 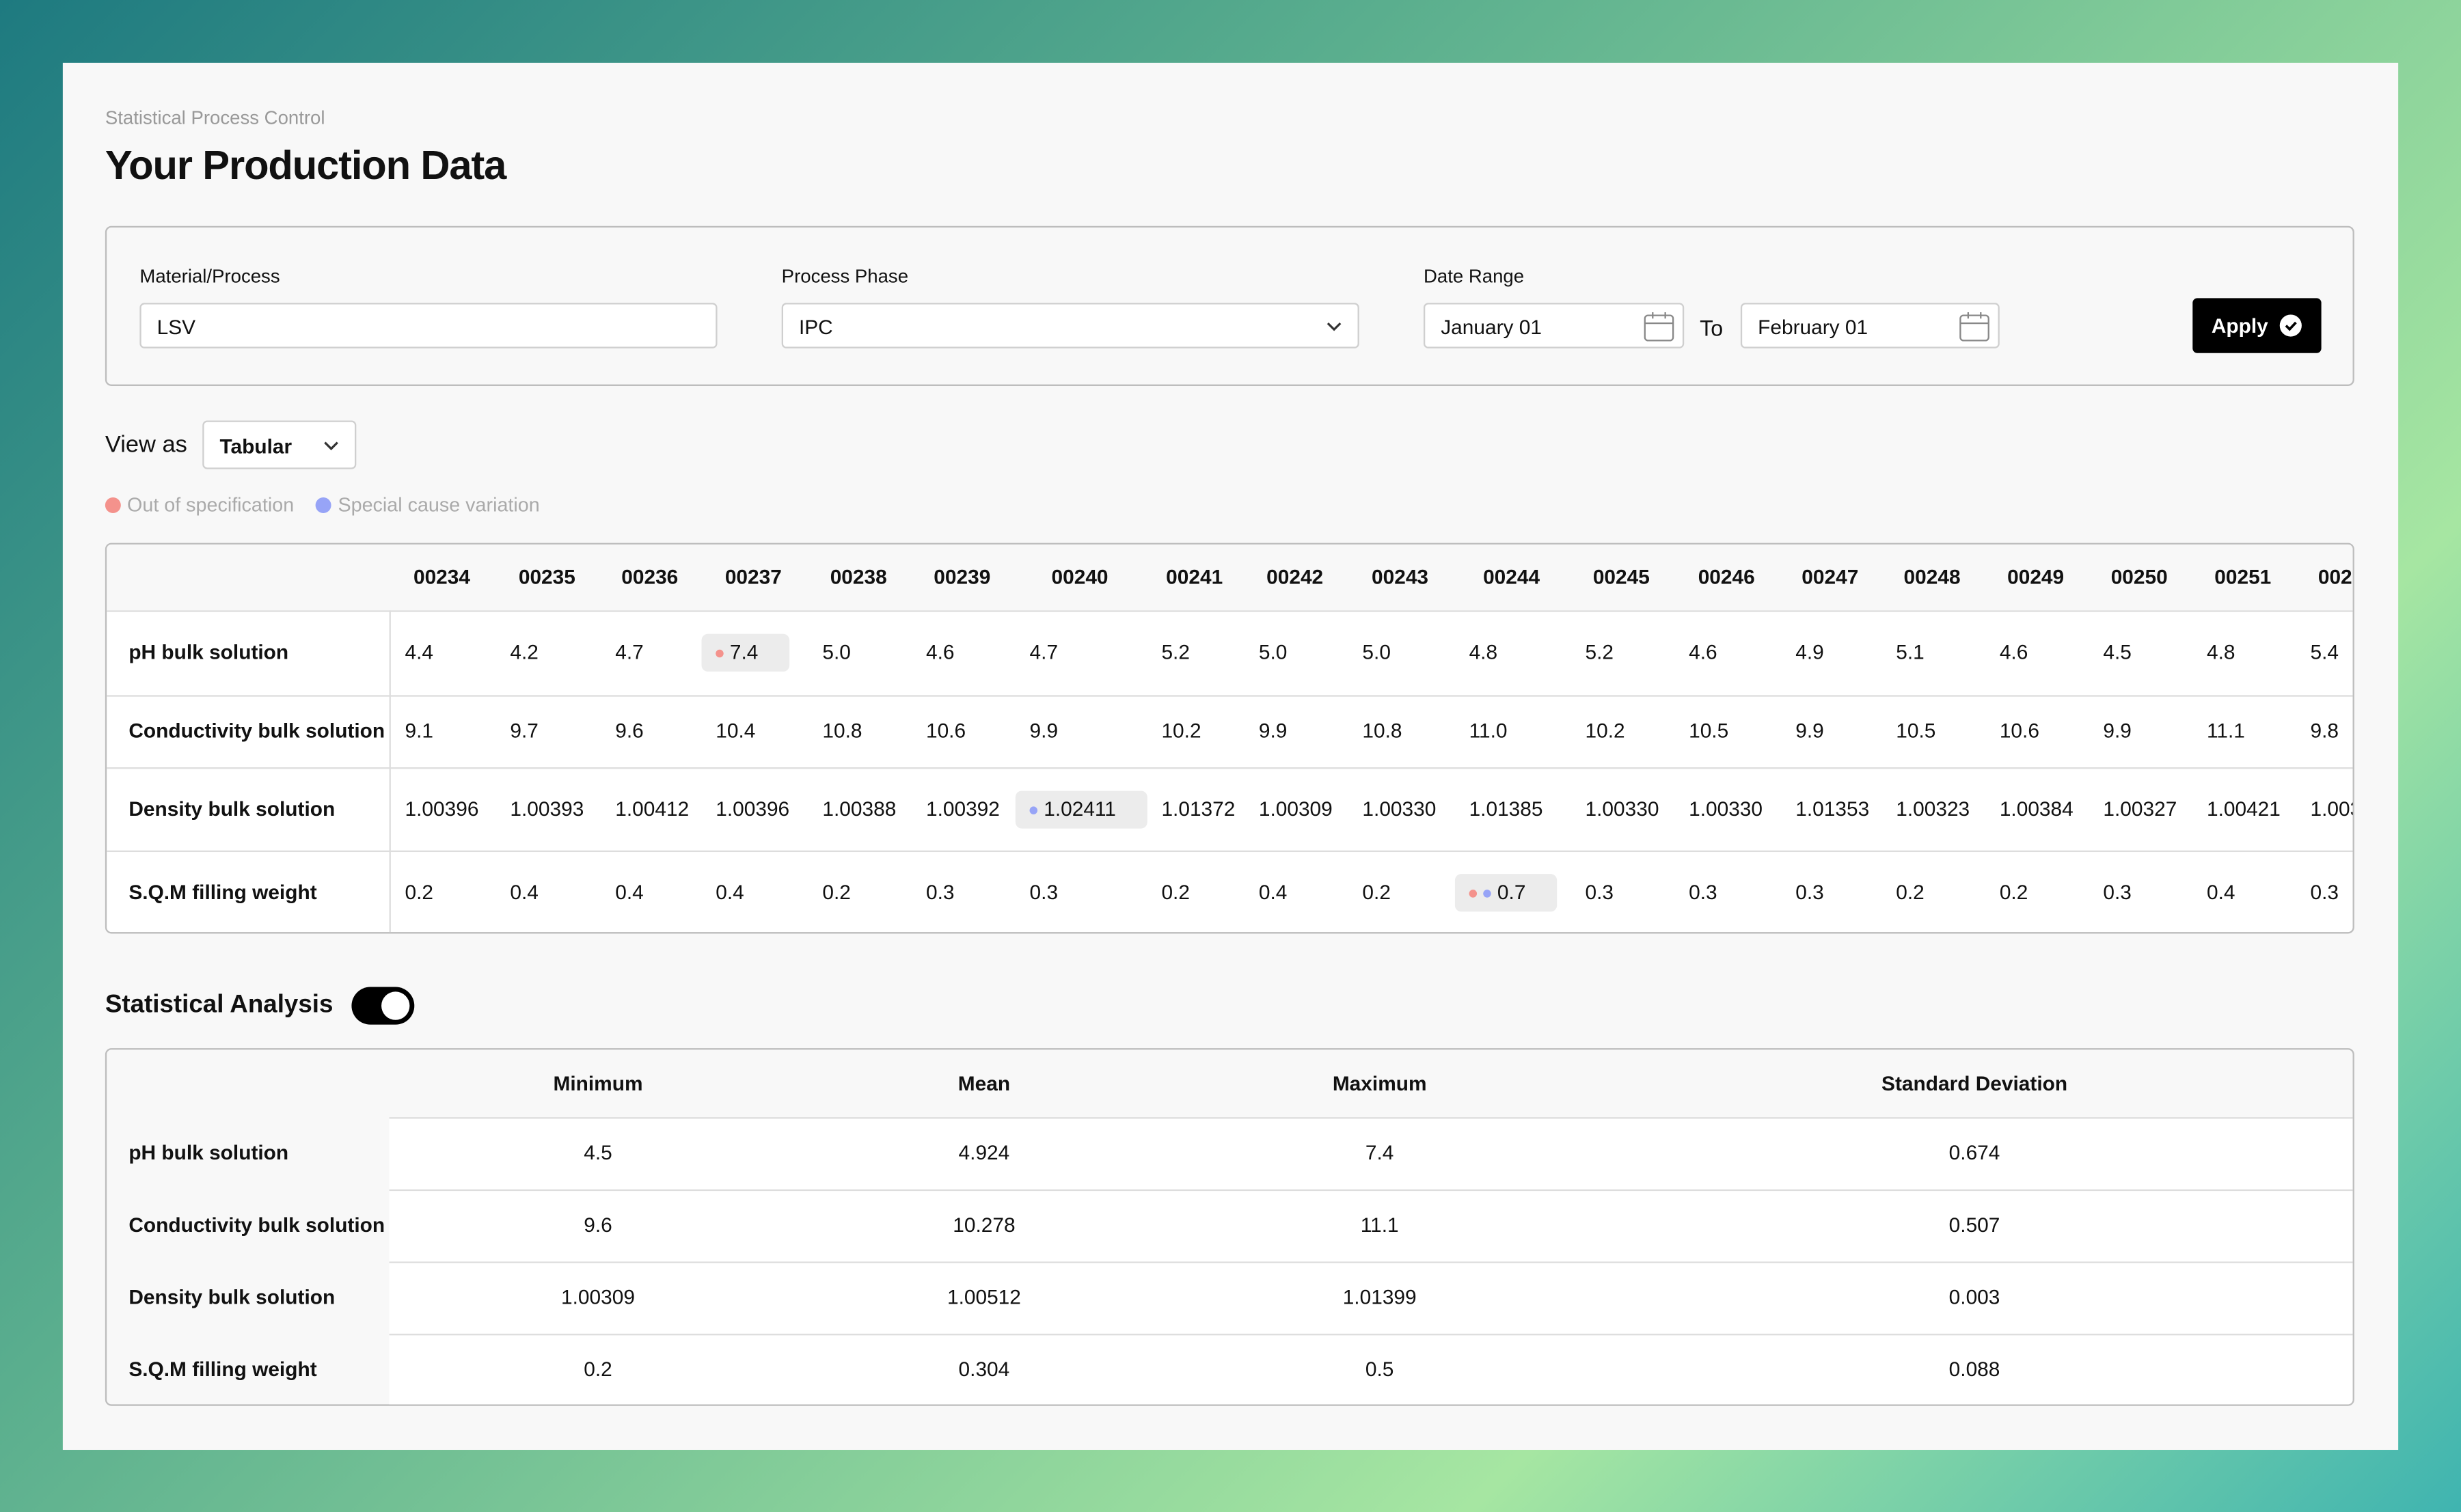 What do you see at coordinates (1621, 576) in the screenshot?
I see `column-header: 00245` at bounding box center [1621, 576].